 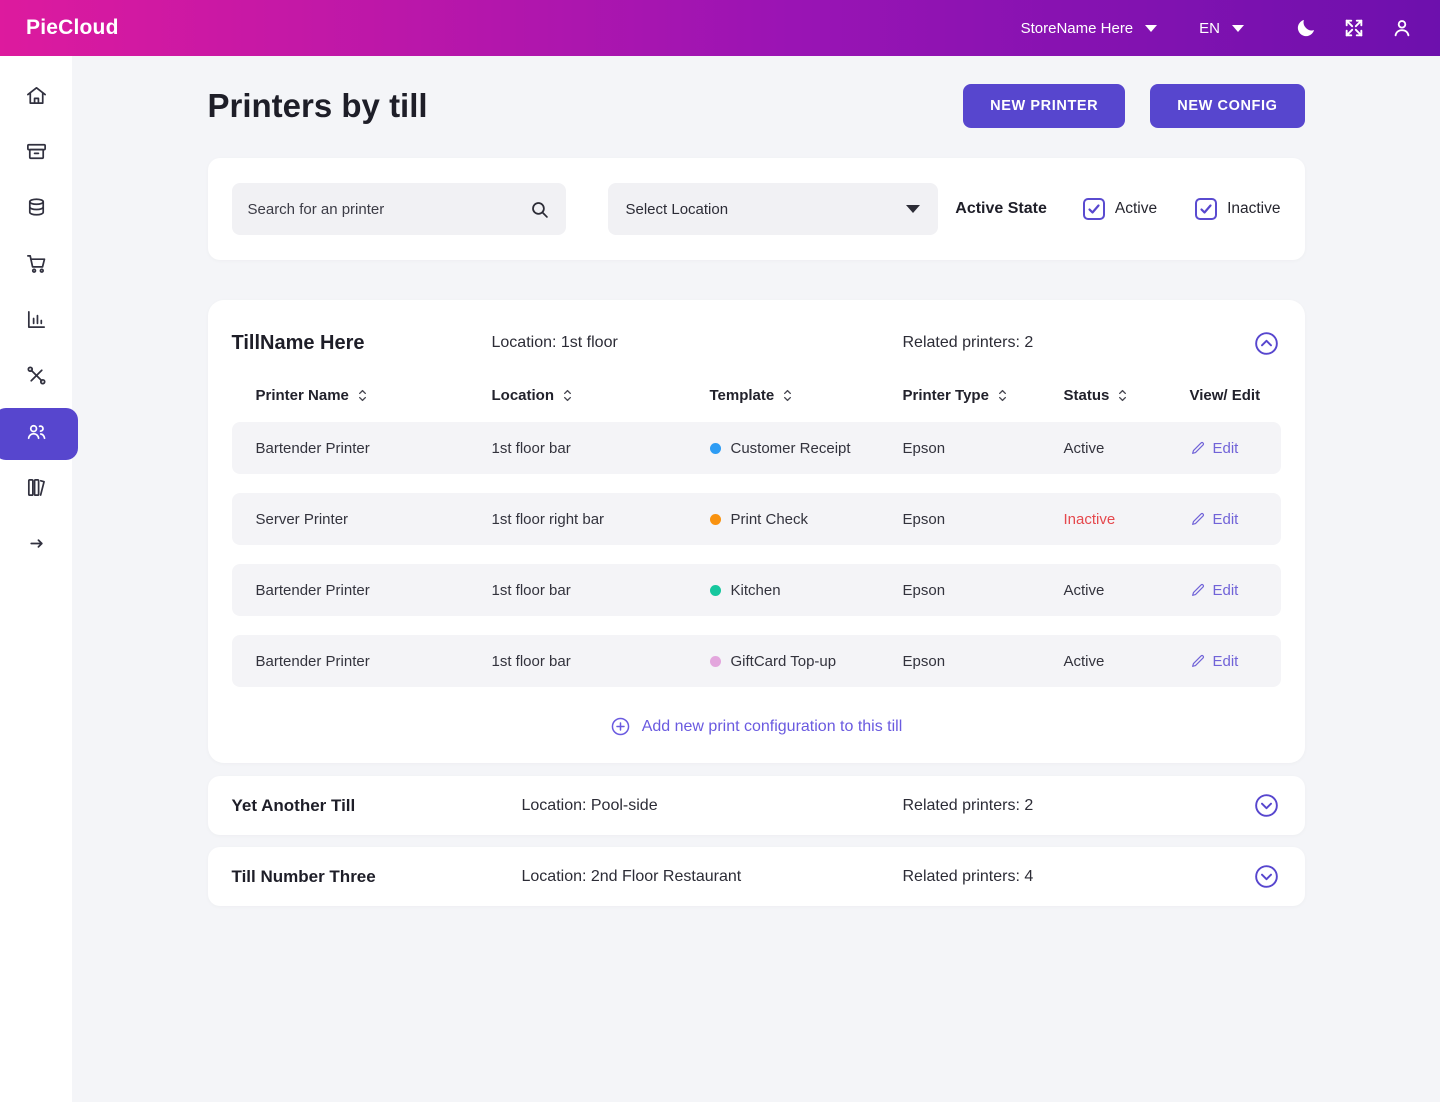 What do you see at coordinates (720, 28) in the screenshot?
I see `topbar: PieCloud StoreName Here EN` at bounding box center [720, 28].